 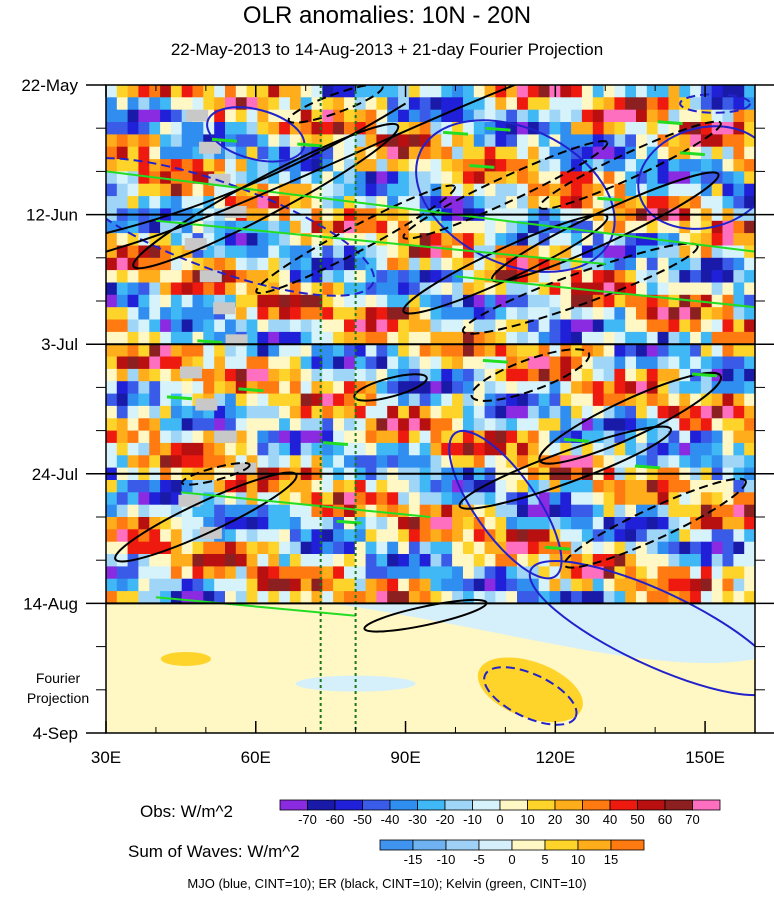 I want to click on projection-label-line1: Fourier, so click(x=58, y=678).